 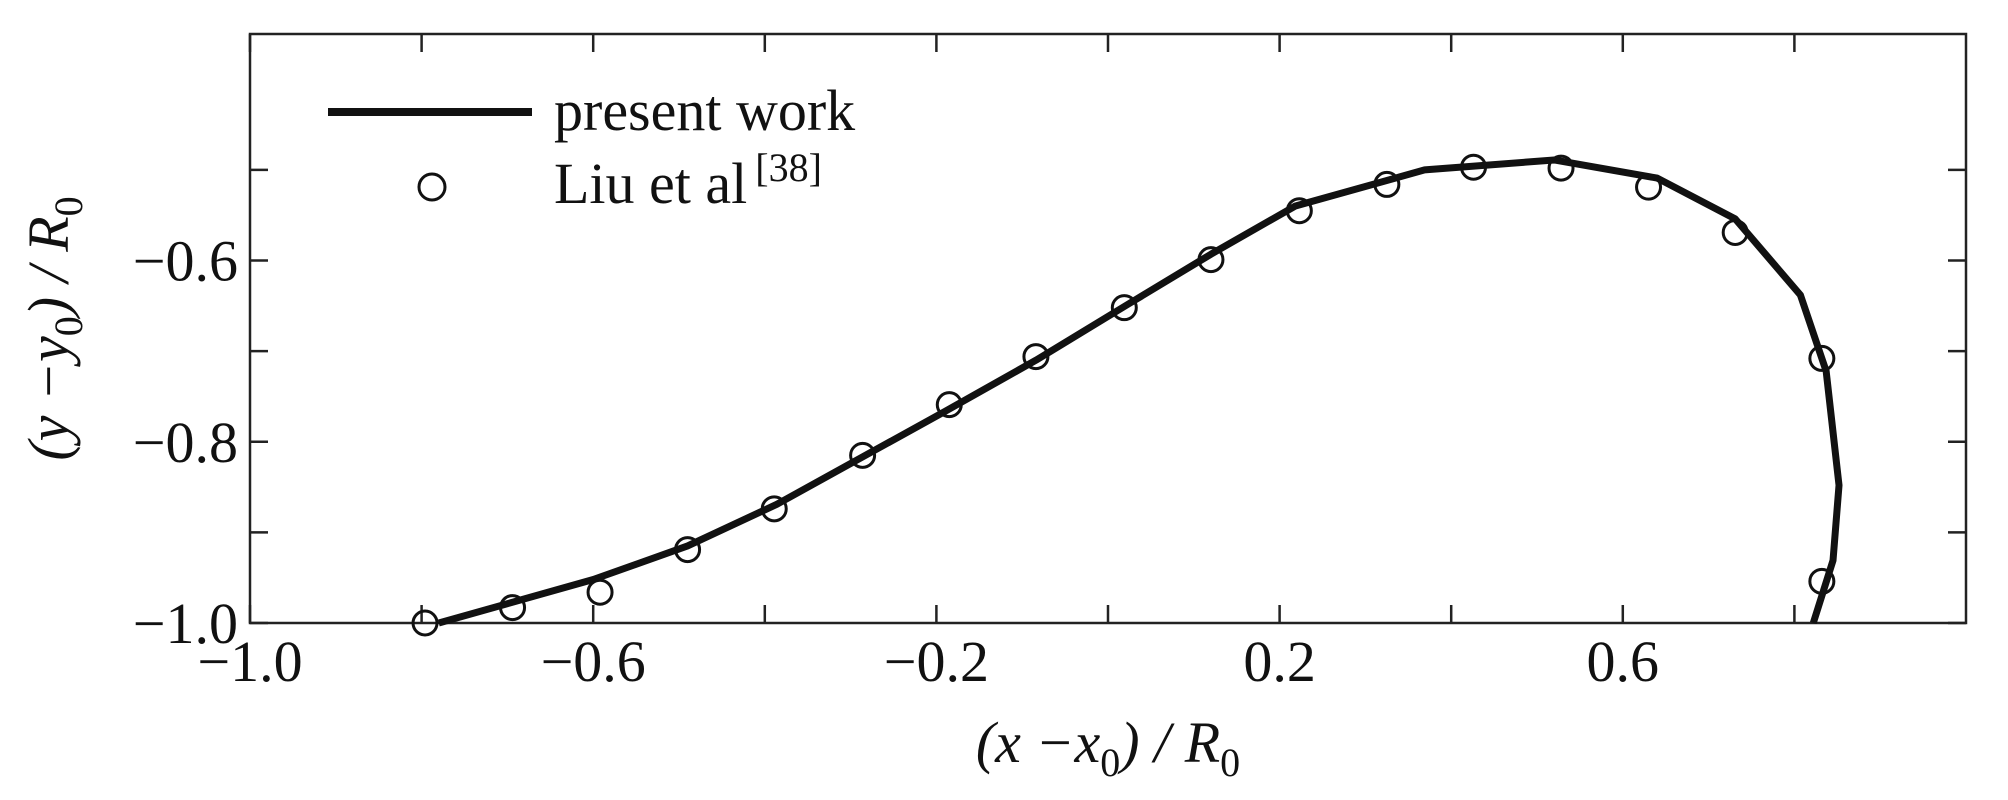 What do you see at coordinates (1038, 742) in the screenshot?
I see `label-part: (x −x` at bounding box center [1038, 742].